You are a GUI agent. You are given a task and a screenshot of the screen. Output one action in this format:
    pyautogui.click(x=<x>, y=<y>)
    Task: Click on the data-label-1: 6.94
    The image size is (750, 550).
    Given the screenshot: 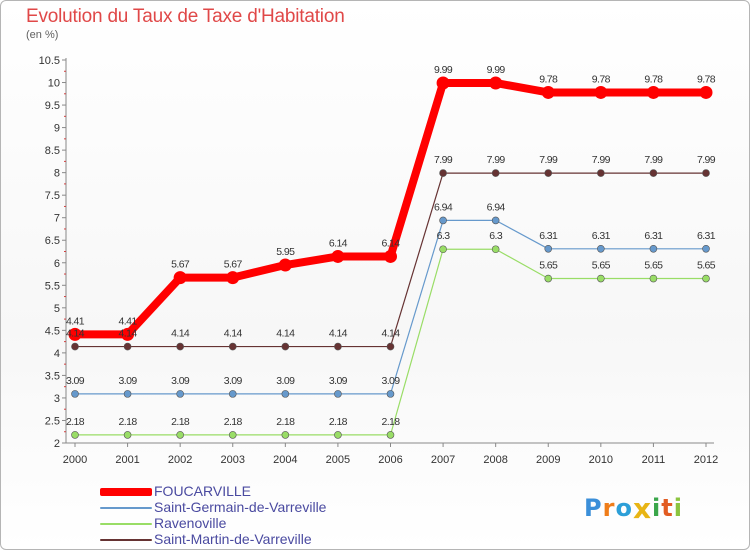 What is the action you would take?
    pyautogui.click(x=443, y=207)
    